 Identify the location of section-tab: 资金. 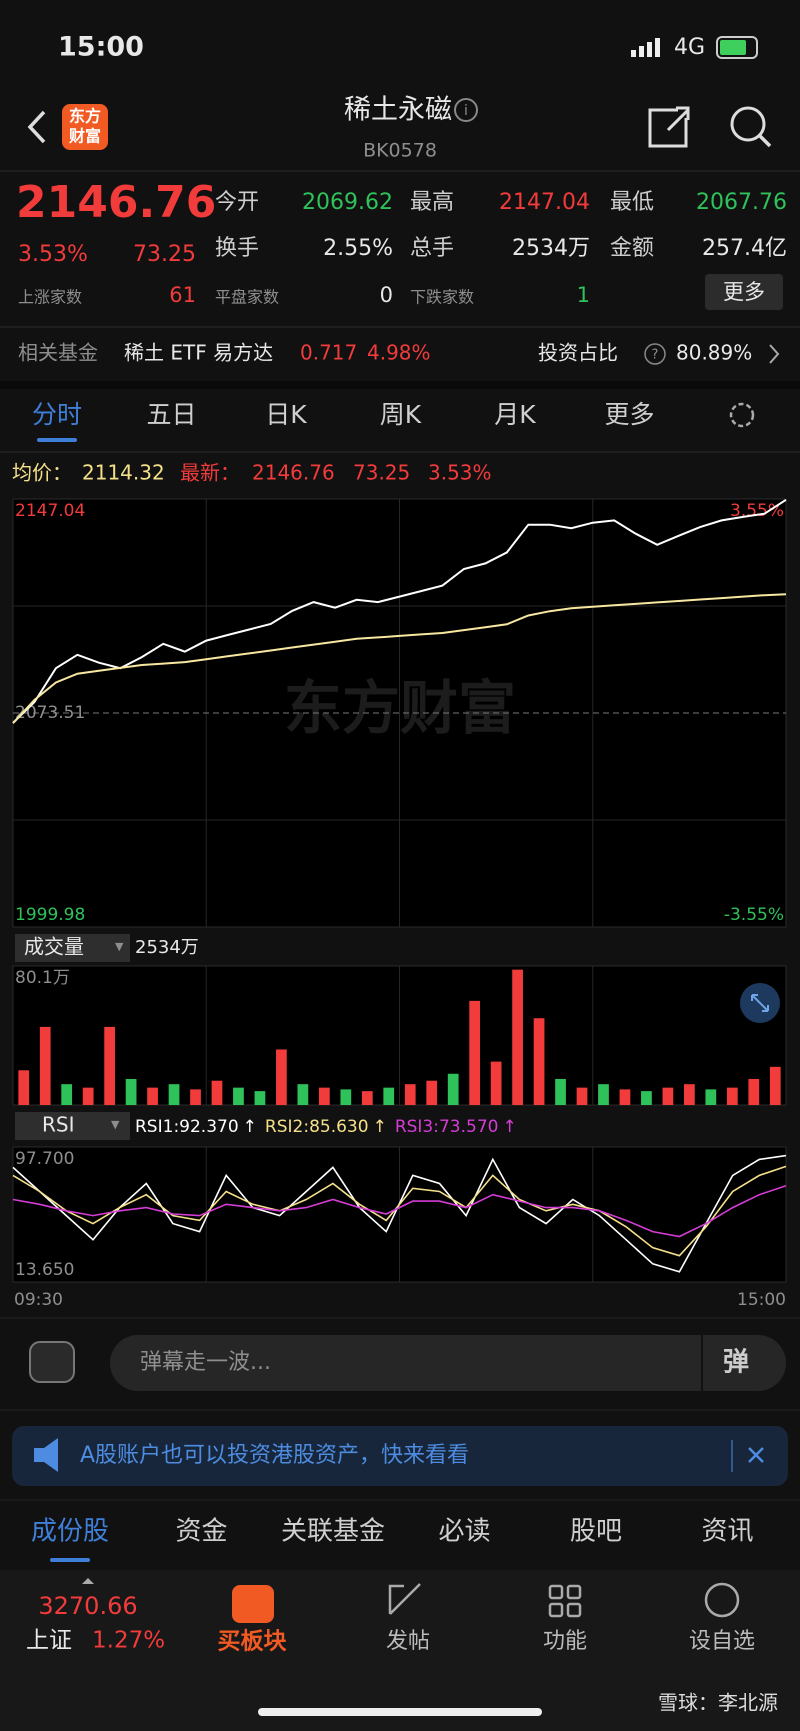
(201, 1532).